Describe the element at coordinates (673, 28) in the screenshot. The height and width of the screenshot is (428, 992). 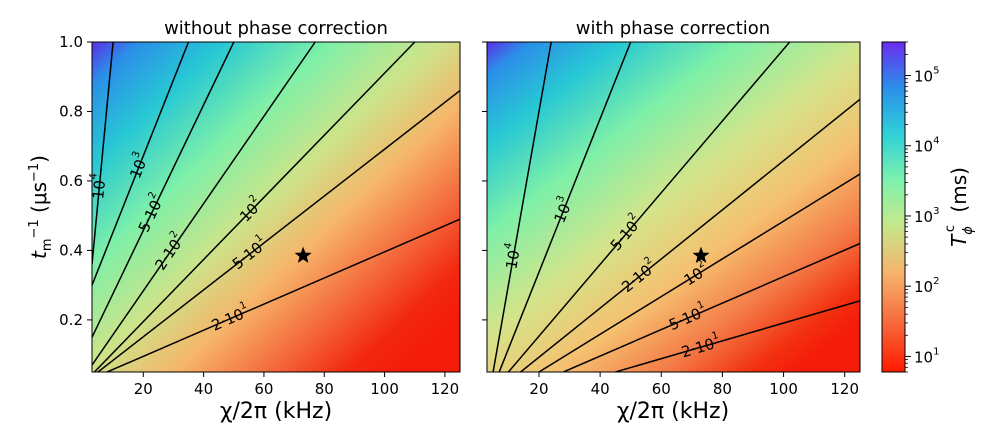
I see `panel-title: with phase correction` at that location.